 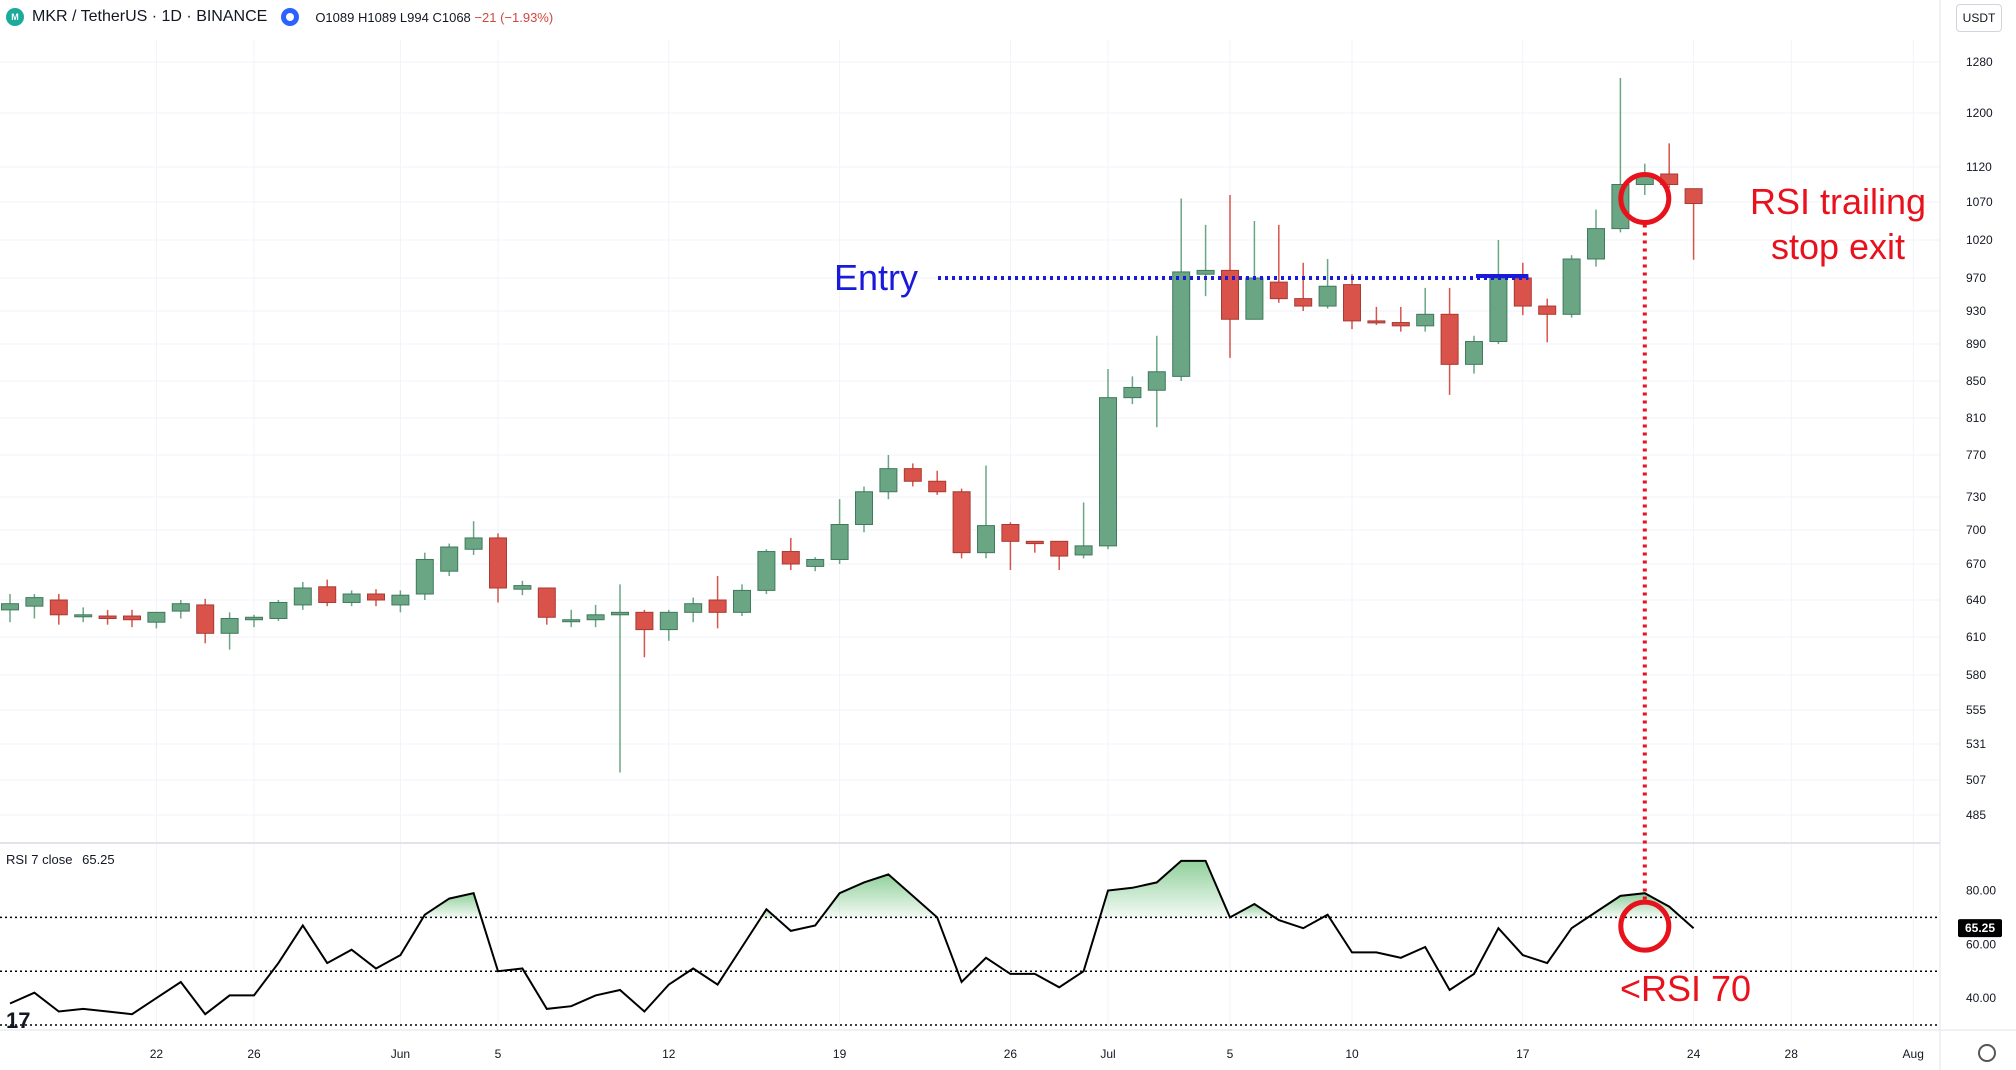 What do you see at coordinates (1981, 998) in the screenshot?
I see `rsi-tick-label: 40.00` at bounding box center [1981, 998].